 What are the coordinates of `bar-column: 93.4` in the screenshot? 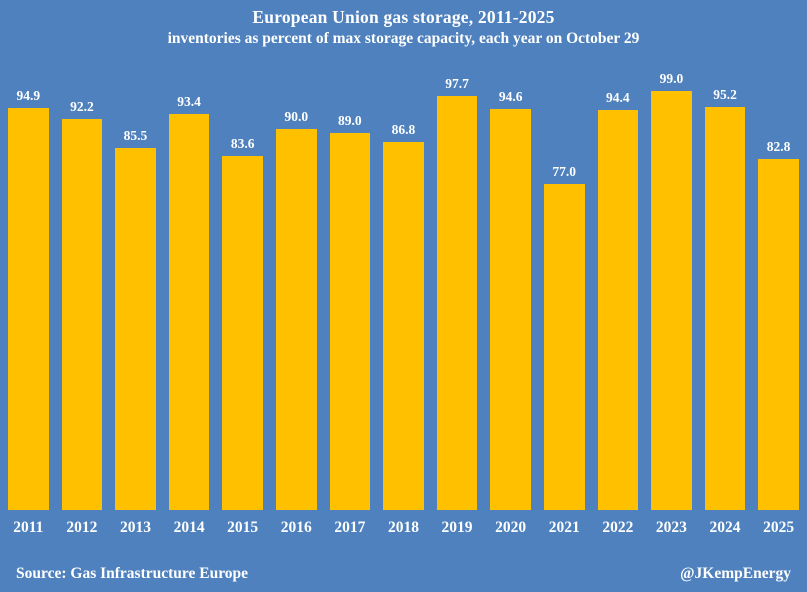 It's located at (189, 302).